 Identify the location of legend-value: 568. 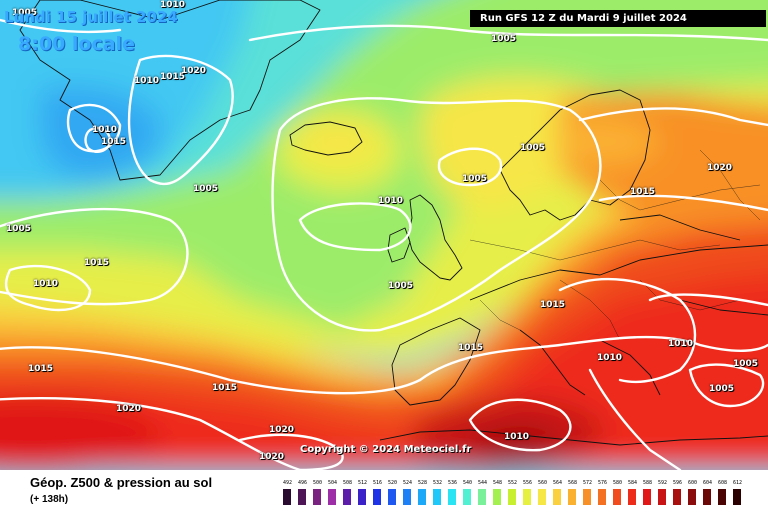
(573, 483).